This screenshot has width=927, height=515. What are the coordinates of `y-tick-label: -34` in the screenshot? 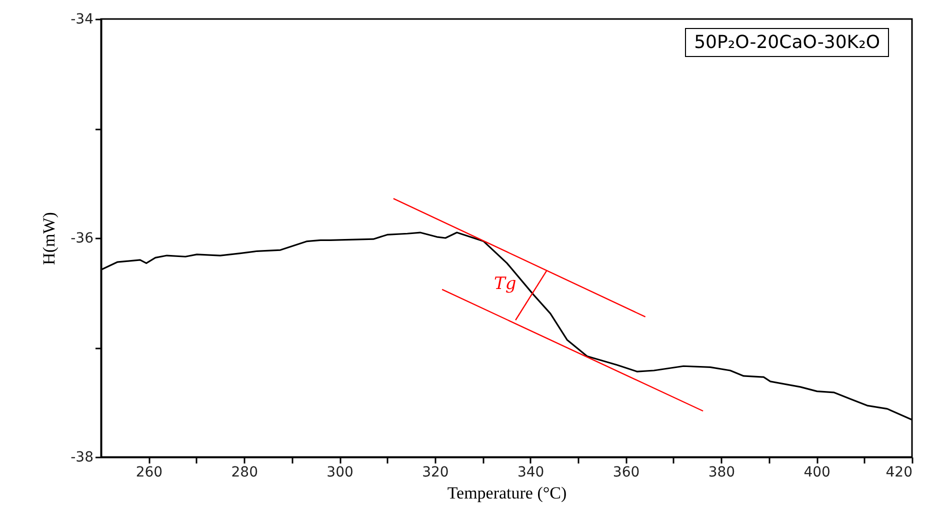 It's located at (82, 20).